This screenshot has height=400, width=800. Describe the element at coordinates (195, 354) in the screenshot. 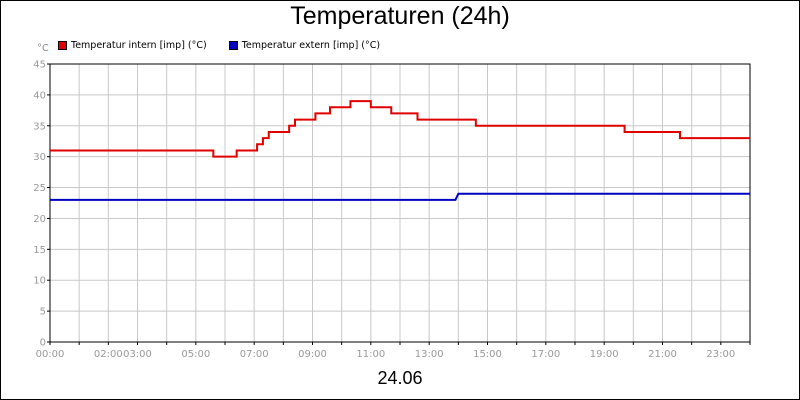

I see `x-tick-label: 05:00` at that location.